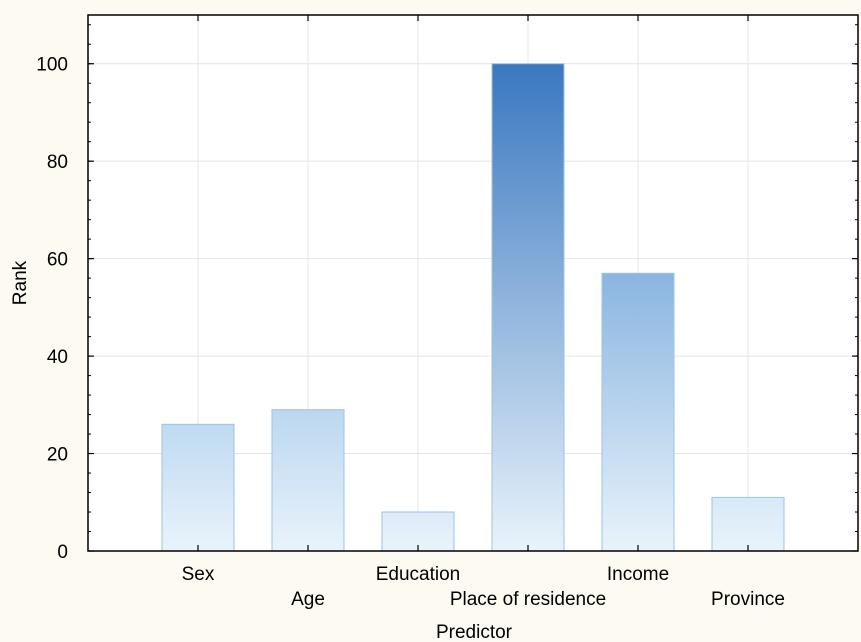 This screenshot has width=861, height=642. What do you see at coordinates (418, 531) in the screenshot?
I see `bar-education` at bounding box center [418, 531].